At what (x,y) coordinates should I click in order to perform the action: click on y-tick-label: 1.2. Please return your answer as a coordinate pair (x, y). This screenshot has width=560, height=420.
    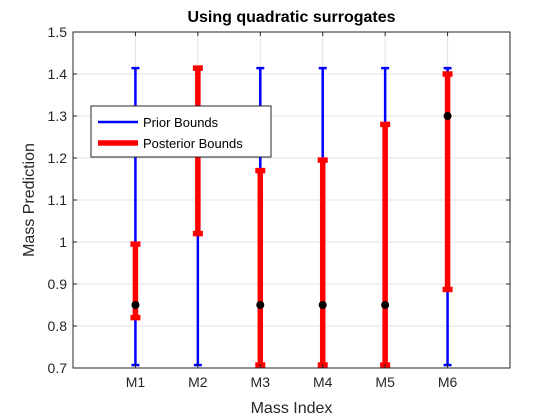
    Looking at the image, I should click on (58, 158).